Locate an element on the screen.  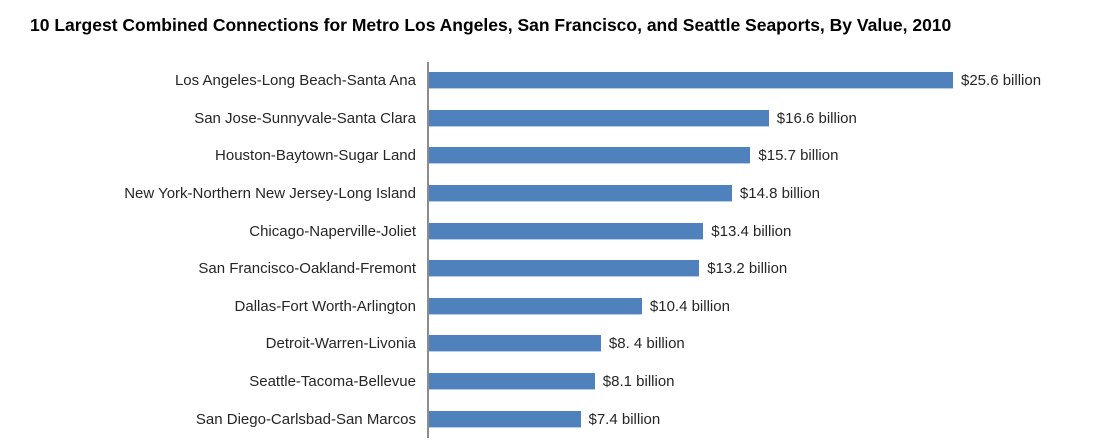
bar-cell: $15.7 billion is located at coordinates (770, 156).